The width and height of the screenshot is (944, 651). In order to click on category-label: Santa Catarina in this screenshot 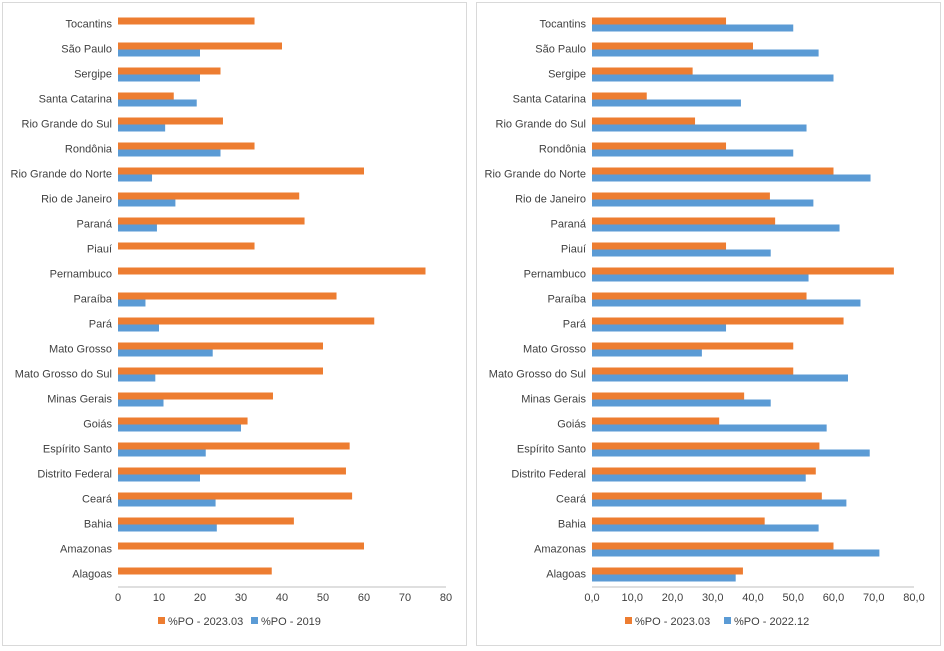, I will do `click(550, 100)`.